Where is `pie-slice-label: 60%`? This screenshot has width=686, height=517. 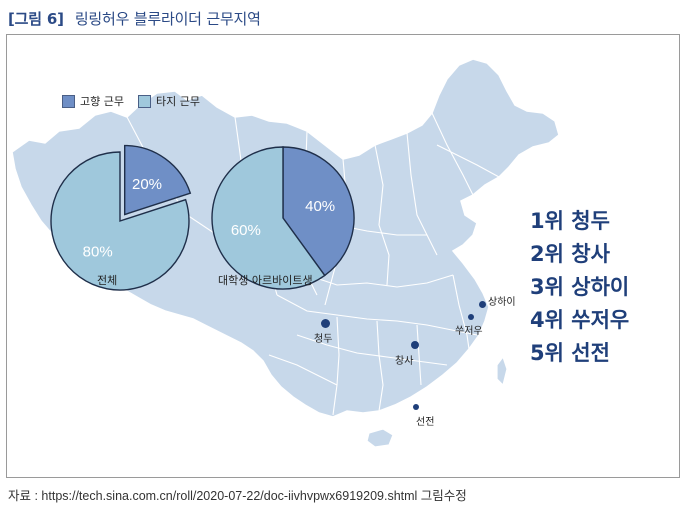
pie-slice-label: 60% is located at coordinates (246, 230).